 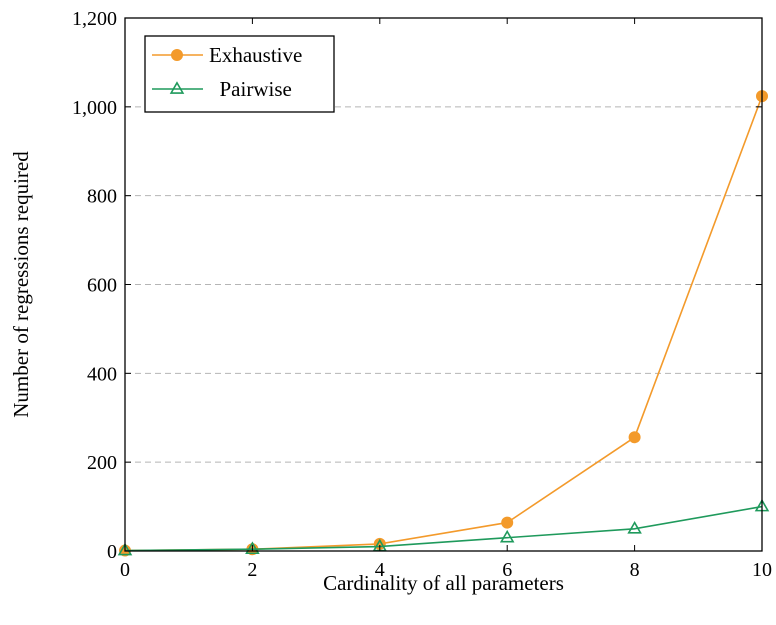 I want to click on legend-box, so click(x=239, y=74).